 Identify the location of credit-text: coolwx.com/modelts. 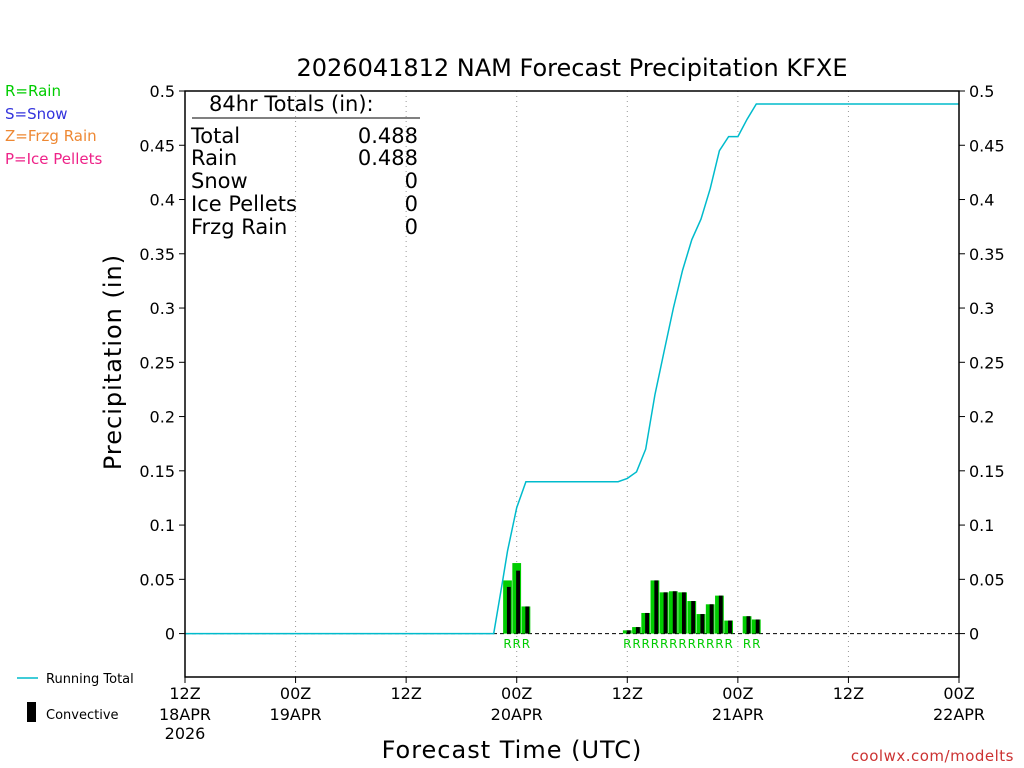
(932, 756).